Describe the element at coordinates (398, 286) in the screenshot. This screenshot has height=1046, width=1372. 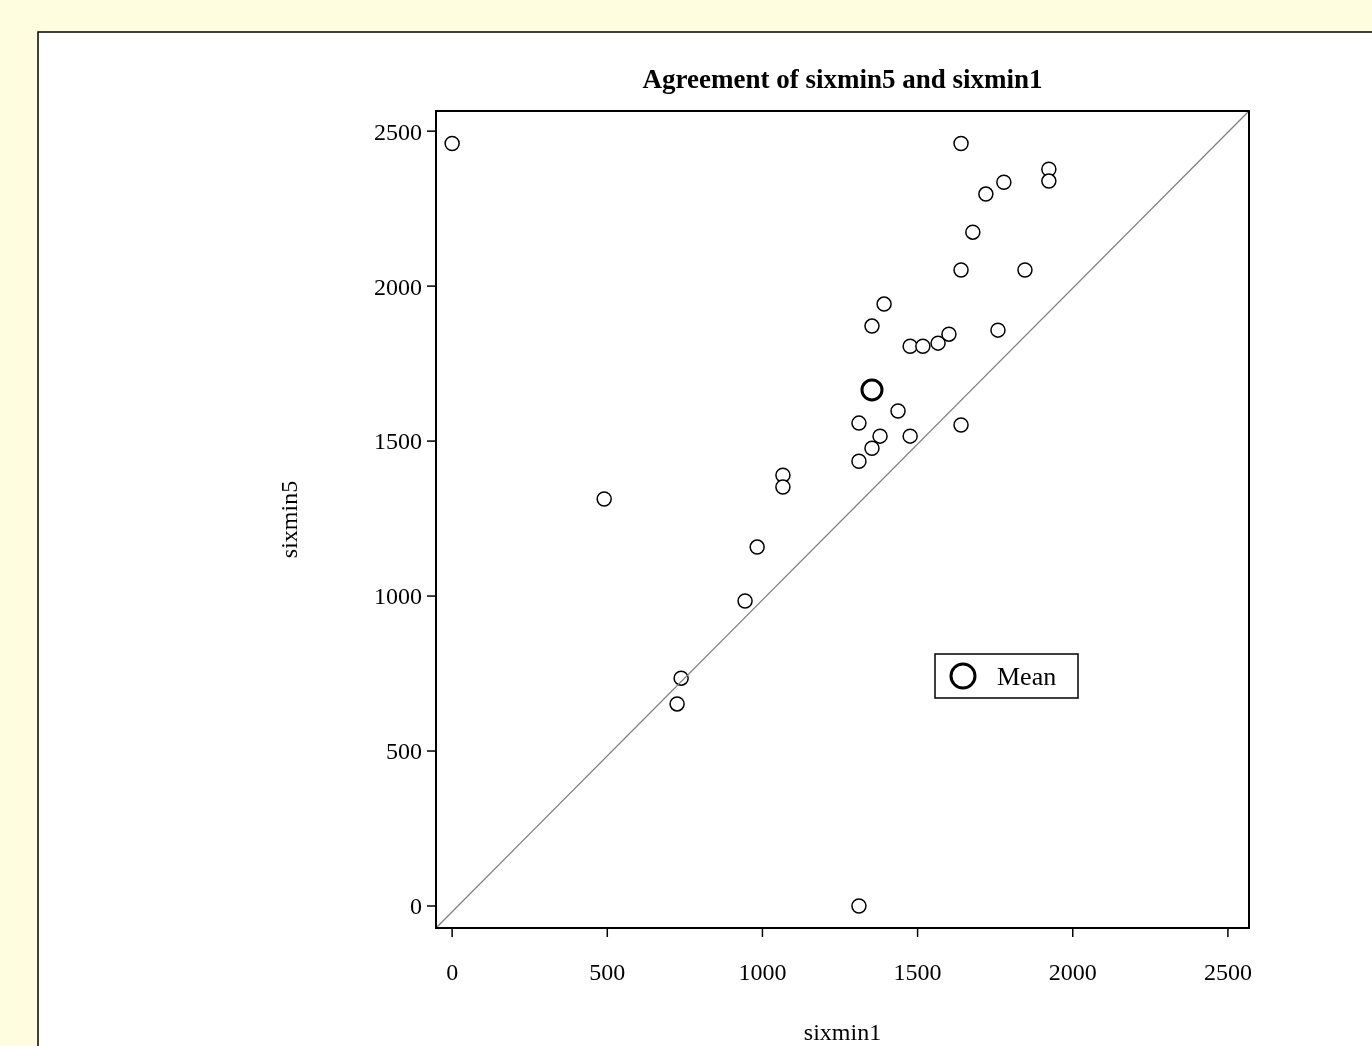
I see `y-tick-label: 2000` at that location.